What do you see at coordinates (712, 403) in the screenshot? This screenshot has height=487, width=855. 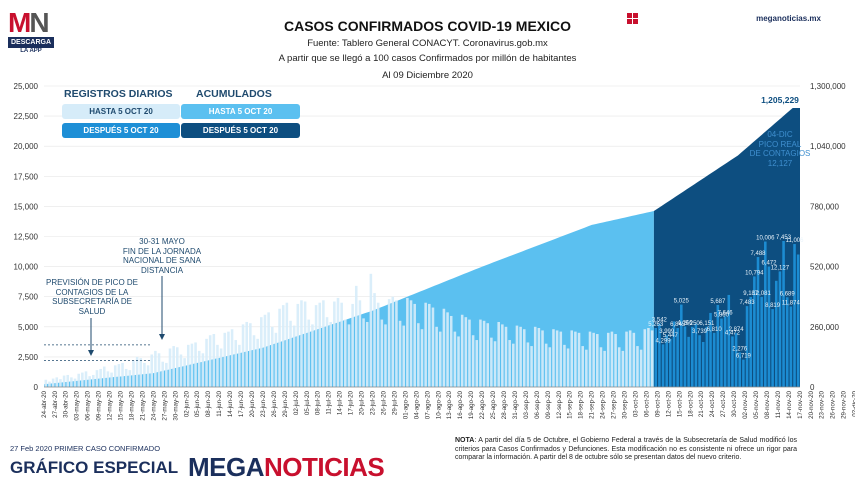 I see `x-tick-label: 24-oct-20` at bounding box center [712, 403].